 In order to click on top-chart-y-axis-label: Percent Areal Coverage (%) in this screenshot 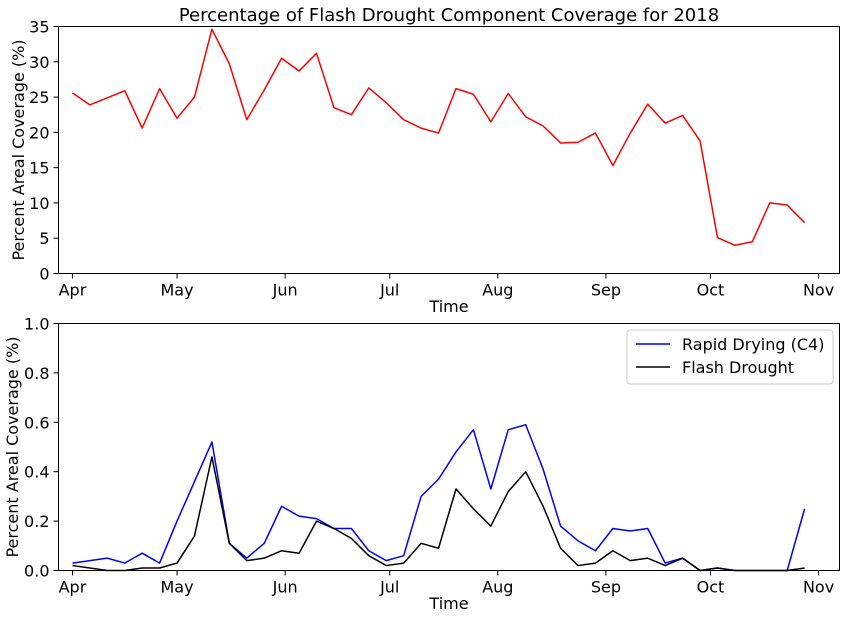, I will do `click(18, 149)`.